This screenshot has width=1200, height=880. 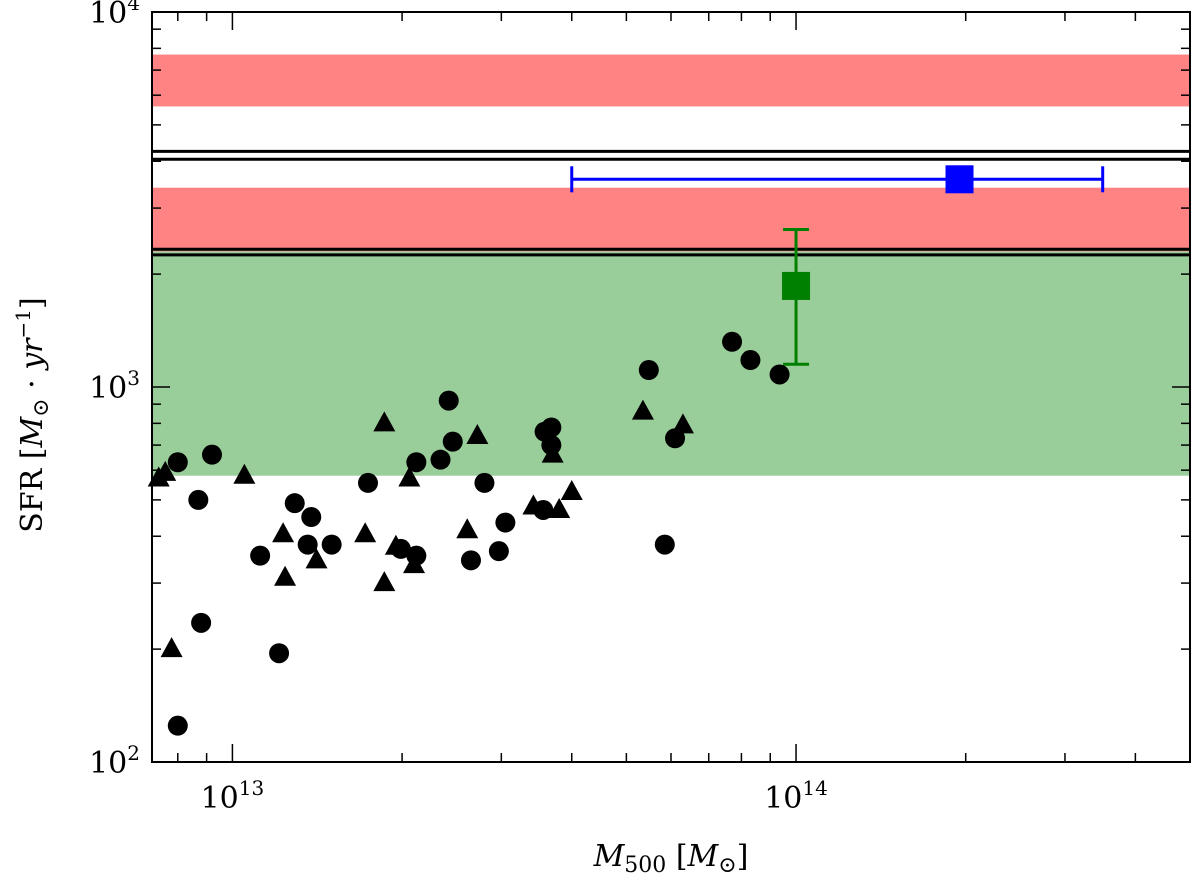 What do you see at coordinates (837, 266) in the screenshot?
I see `errorbars-layer` at bounding box center [837, 266].